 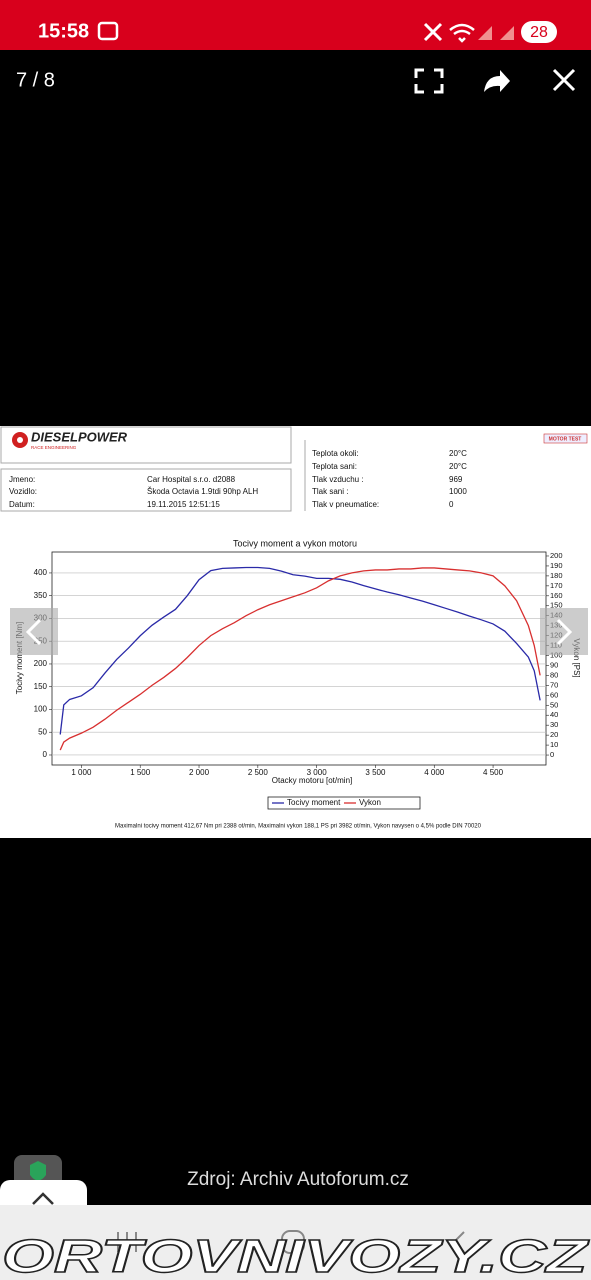 I want to click on info-label: Datum:, so click(x=22, y=504).